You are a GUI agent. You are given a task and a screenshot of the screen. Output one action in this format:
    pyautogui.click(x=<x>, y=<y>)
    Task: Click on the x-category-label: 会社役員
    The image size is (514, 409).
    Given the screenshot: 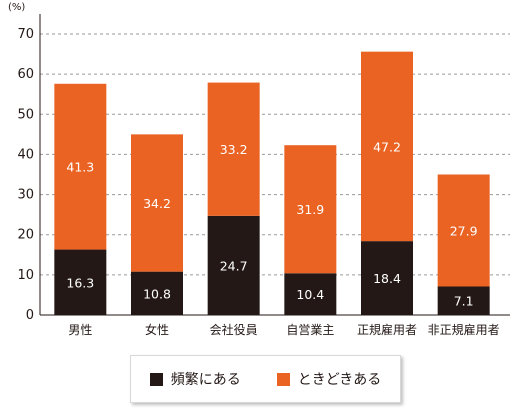 What is the action you would take?
    pyautogui.click(x=234, y=329)
    